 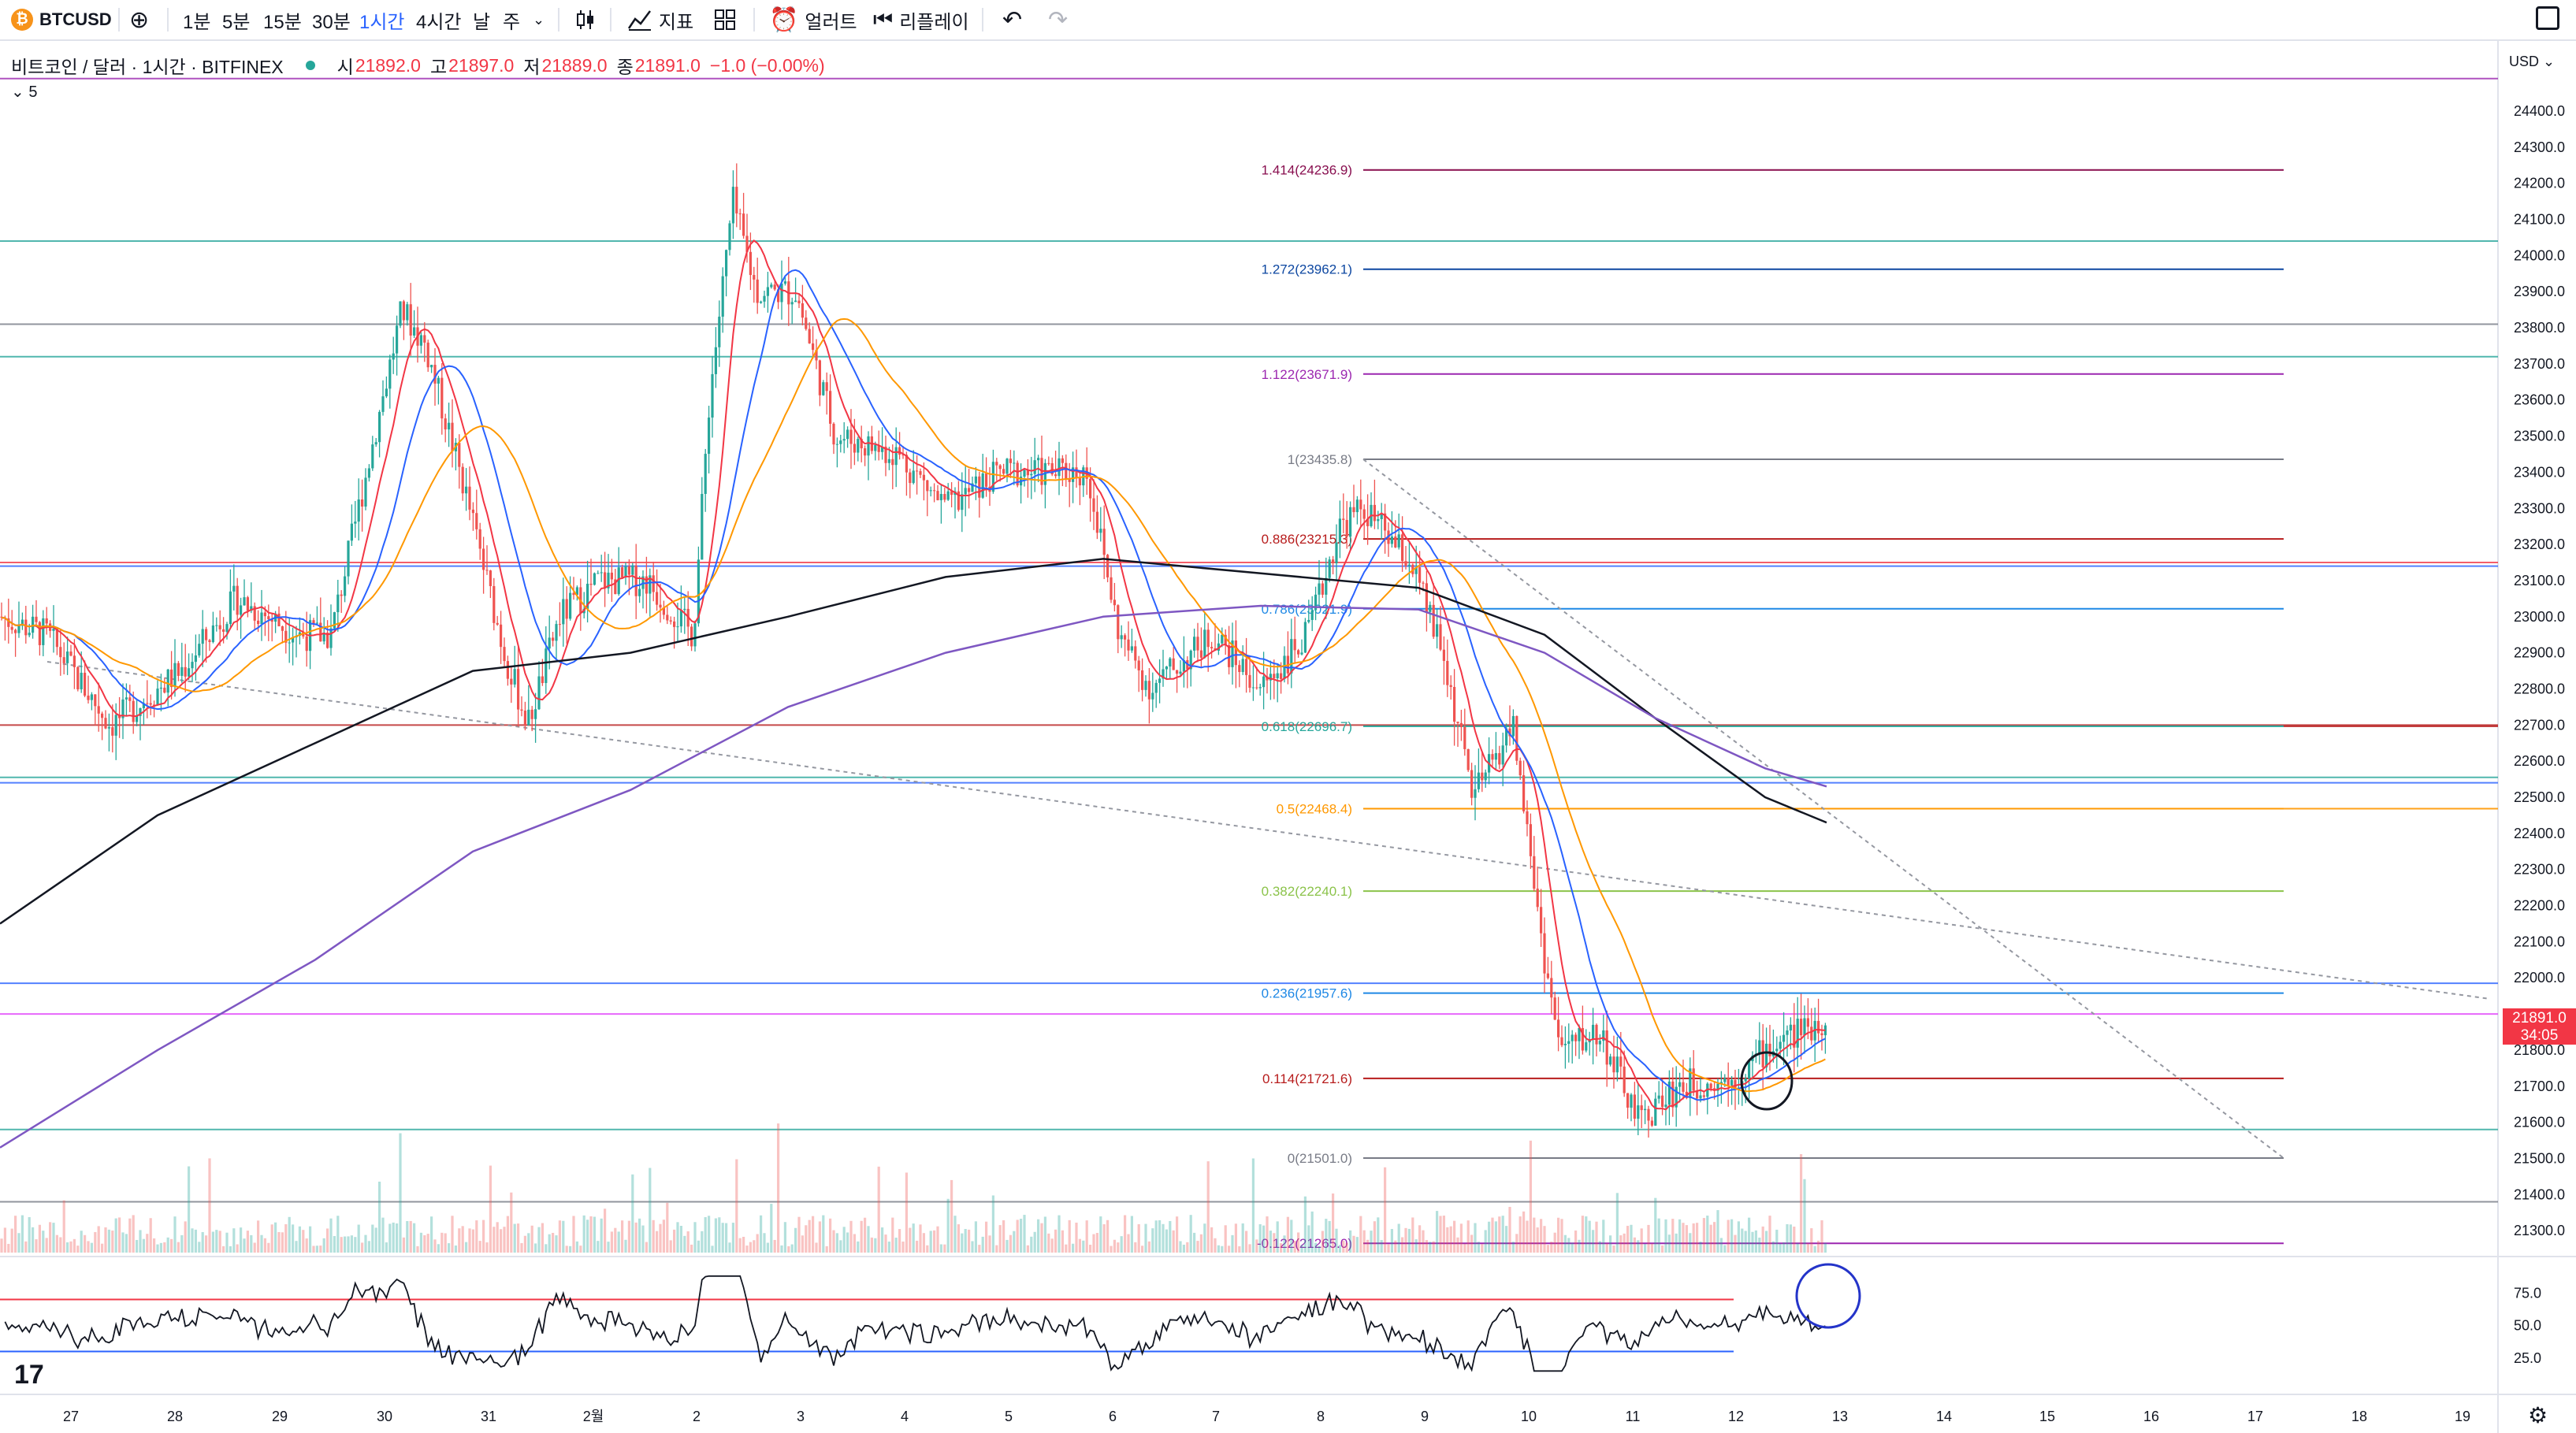 I want to click on interval-week: 주, so click(x=512, y=22).